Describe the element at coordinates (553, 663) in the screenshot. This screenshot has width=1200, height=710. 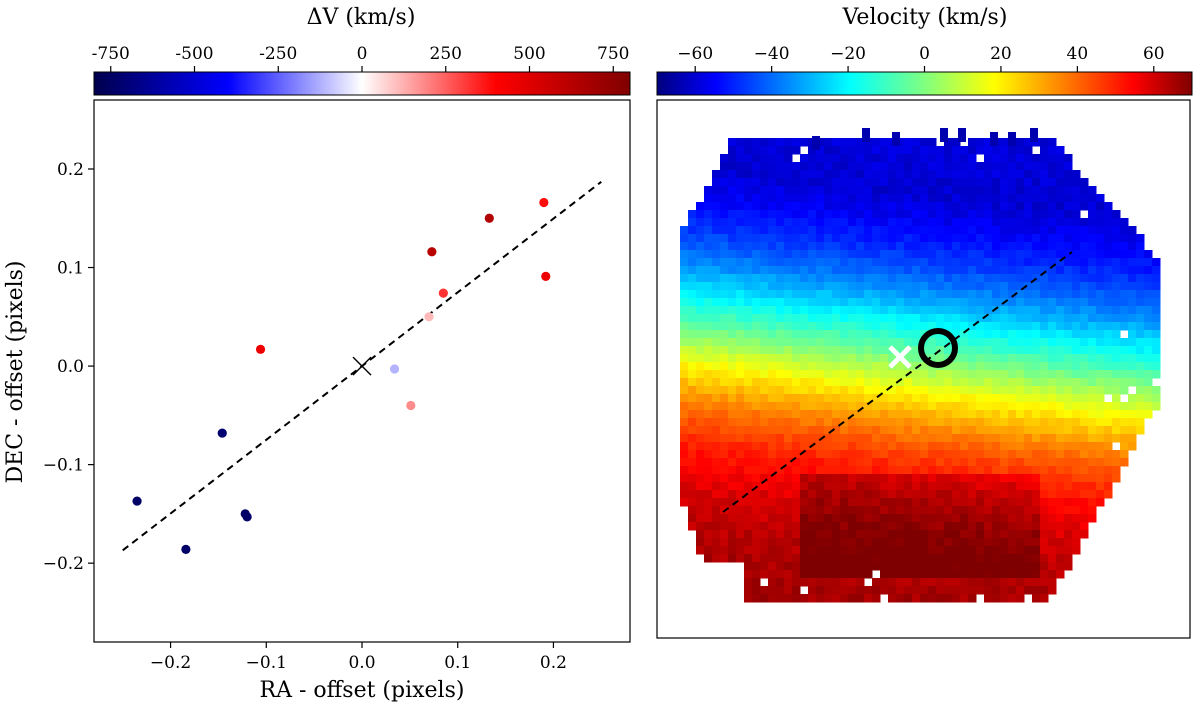
I see `x-tick-label: 0.2` at that location.